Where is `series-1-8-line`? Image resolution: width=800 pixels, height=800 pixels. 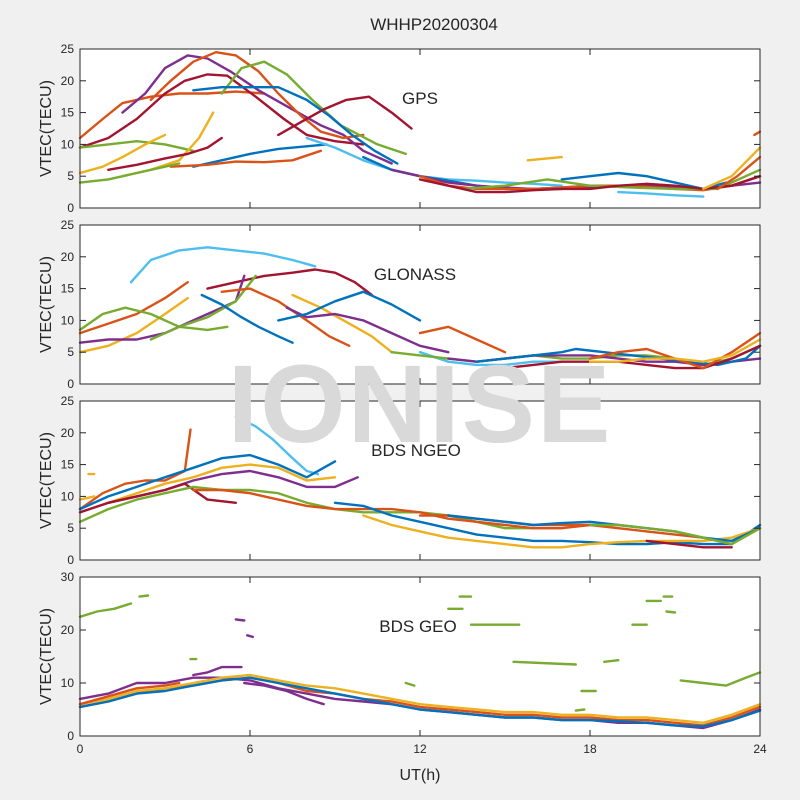
series-1-8-line is located at coordinates (345, 116).